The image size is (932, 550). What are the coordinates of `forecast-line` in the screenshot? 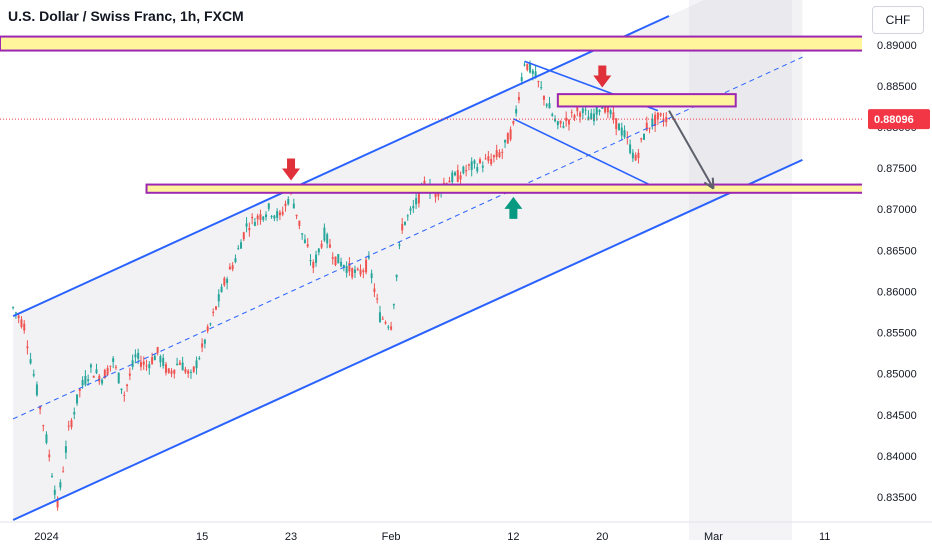 It's located at (691, 150).